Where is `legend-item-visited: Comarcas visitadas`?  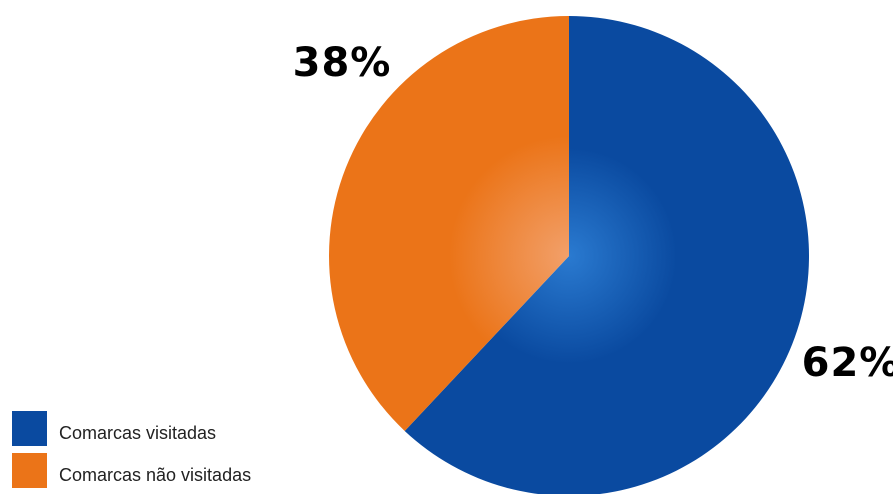 legend-item-visited: Comarcas visitadas is located at coordinates (131, 428).